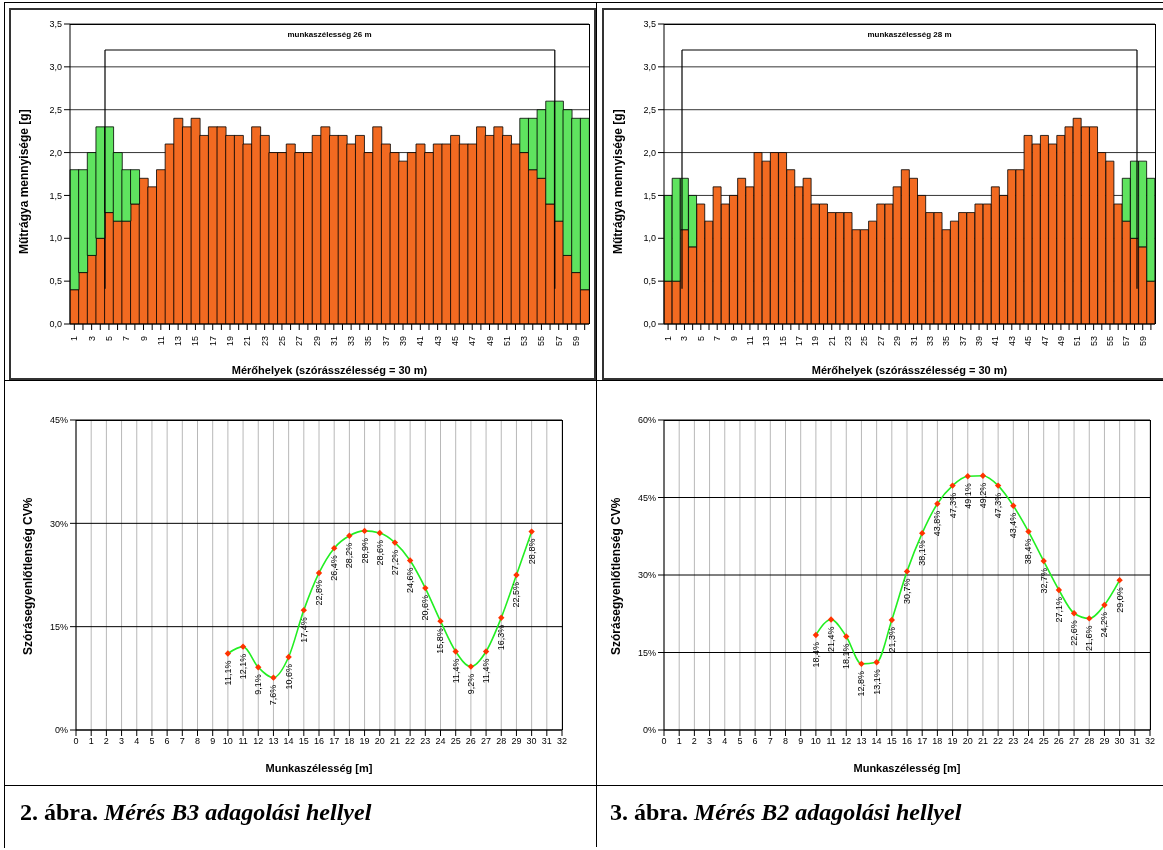 The width and height of the screenshot is (1163, 850). Describe the element at coordinates (1043, 581) in the screenshot. I see `data-label: 32,7%` at that location.